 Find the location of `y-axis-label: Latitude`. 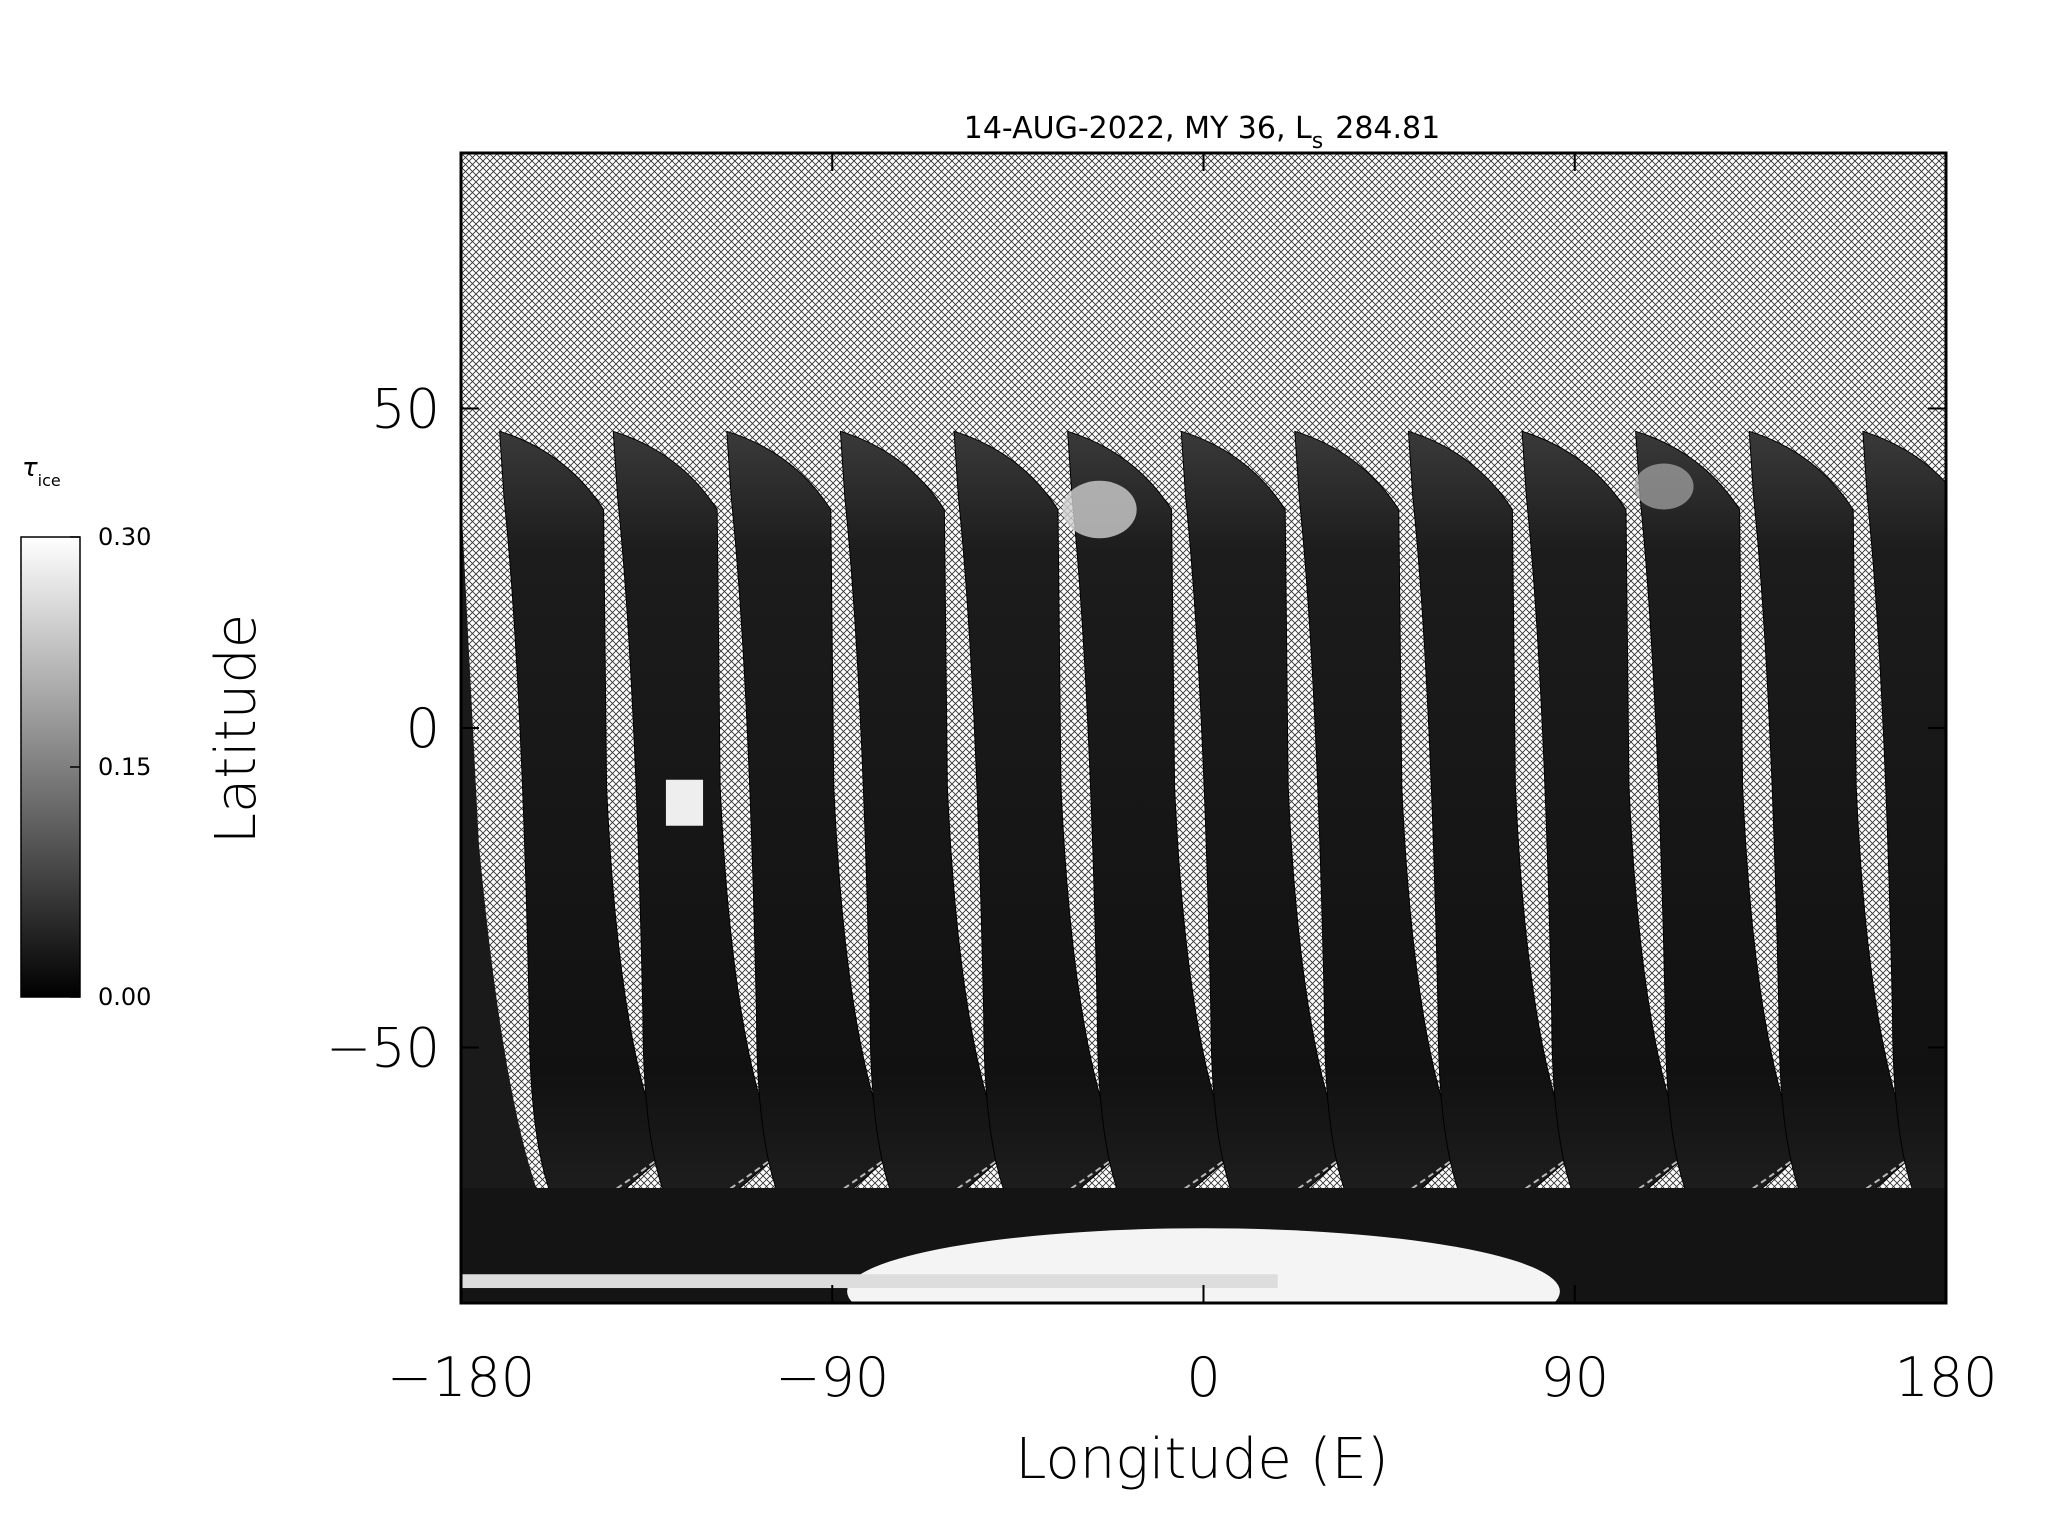

y-axis-label: Latitude is located at coordinates (236, 729).